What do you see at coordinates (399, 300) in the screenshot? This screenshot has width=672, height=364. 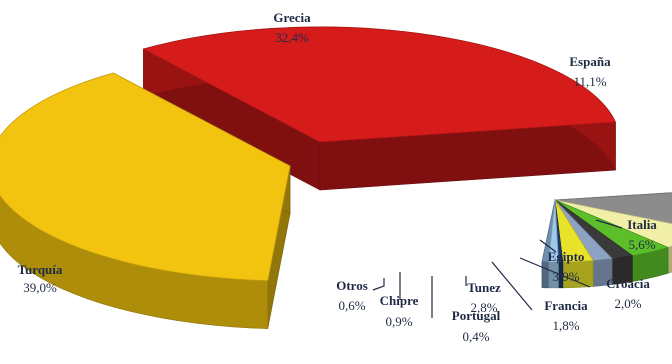 I see `label-chipre: Chipre` at bounding box center [399, 300].